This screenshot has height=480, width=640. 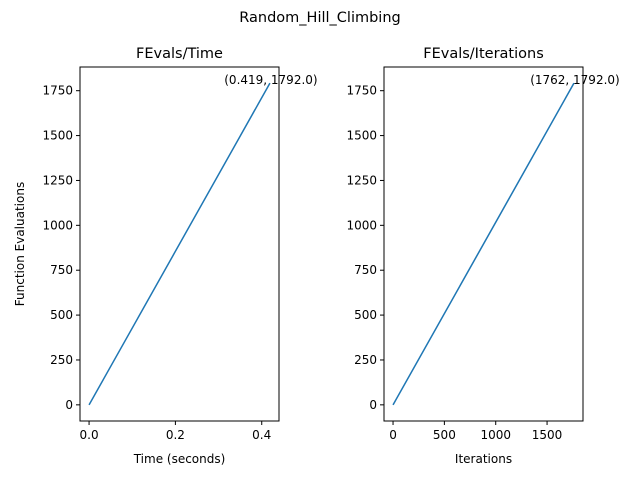 I want to click on x-tick-label: 500, so click(x=444, y=435).